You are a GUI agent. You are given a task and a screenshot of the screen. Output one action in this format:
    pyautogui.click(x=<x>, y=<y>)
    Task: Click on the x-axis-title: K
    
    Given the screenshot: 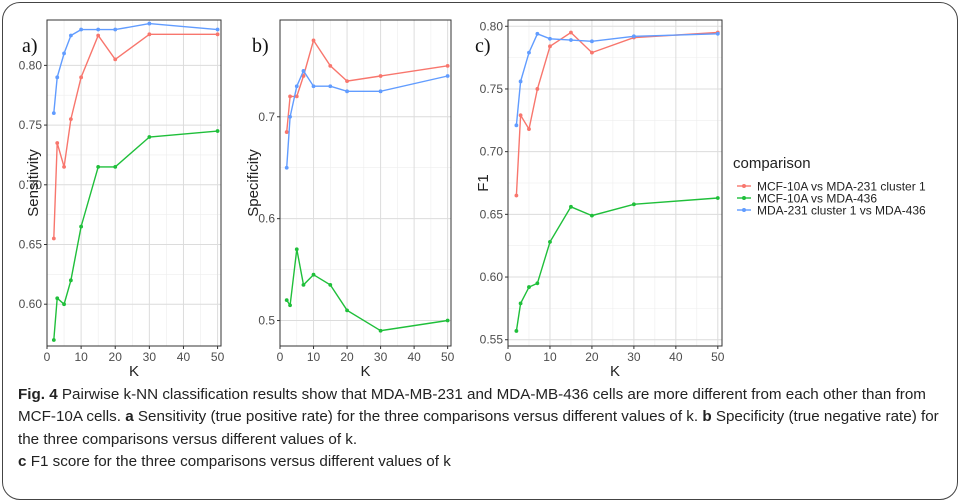 What is the action you would take?
    pyautogui.click(x=365, y=371)
    